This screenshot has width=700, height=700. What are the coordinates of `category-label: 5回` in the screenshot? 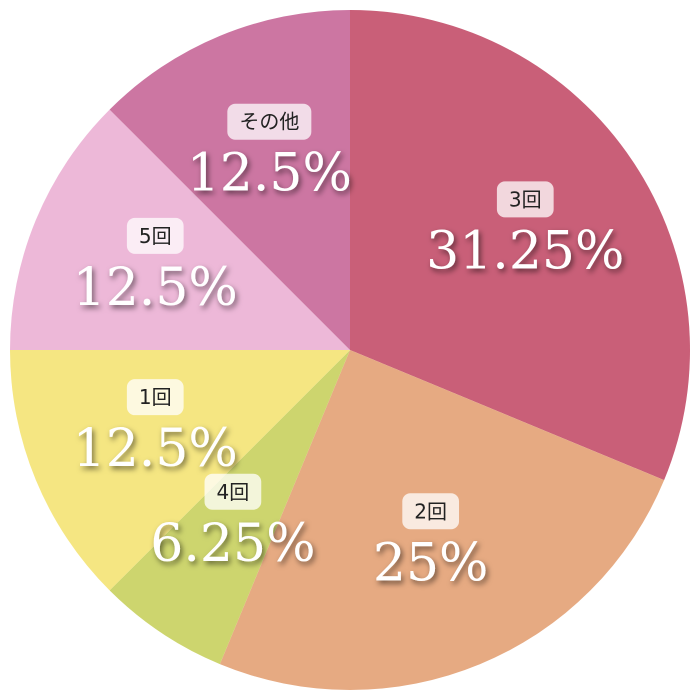 It's located at (155, 236).